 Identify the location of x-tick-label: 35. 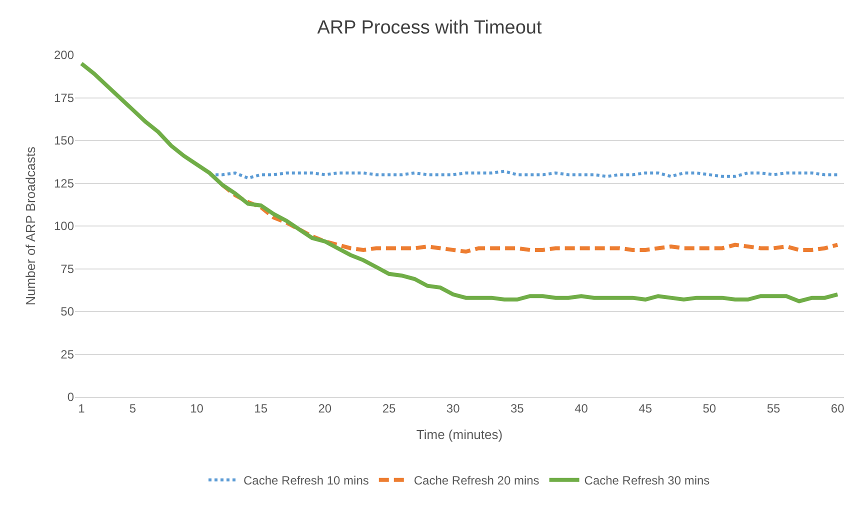
(517, 408).